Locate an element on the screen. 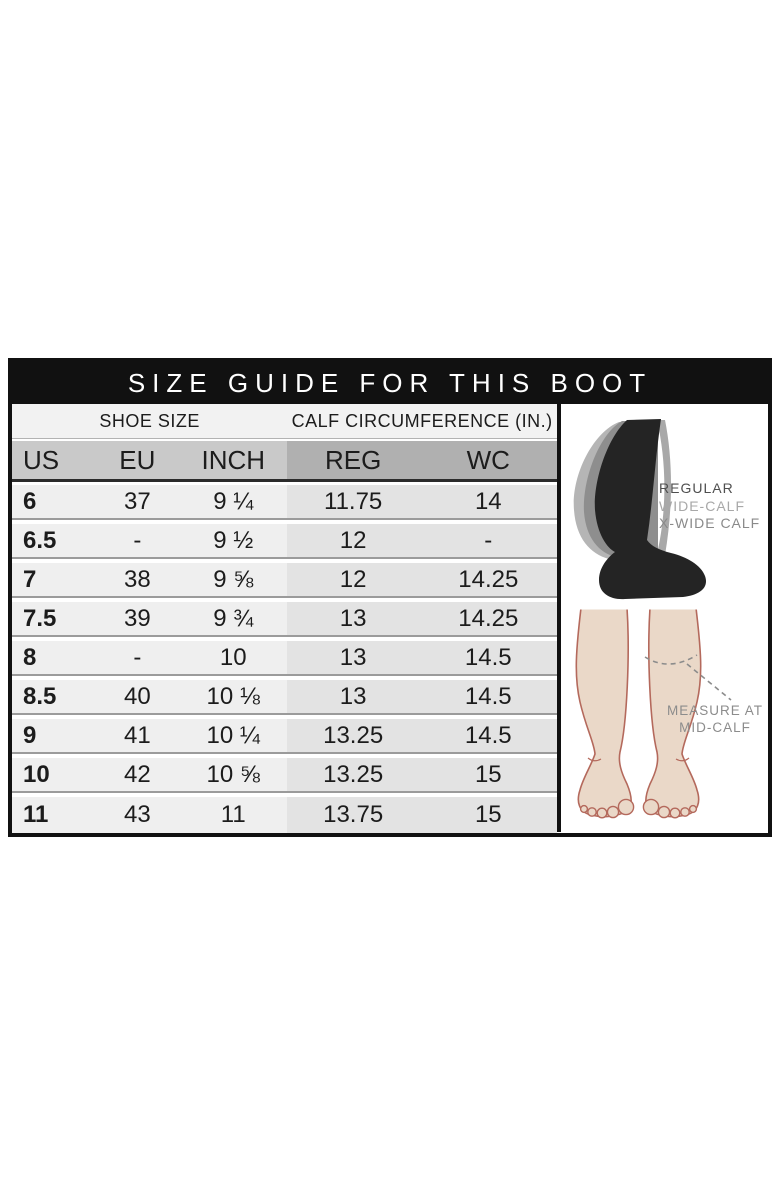 The width and height of the screenshot is (780, 1196). cell-us-row-5: 8.5 is located at coordinates (53, 696).